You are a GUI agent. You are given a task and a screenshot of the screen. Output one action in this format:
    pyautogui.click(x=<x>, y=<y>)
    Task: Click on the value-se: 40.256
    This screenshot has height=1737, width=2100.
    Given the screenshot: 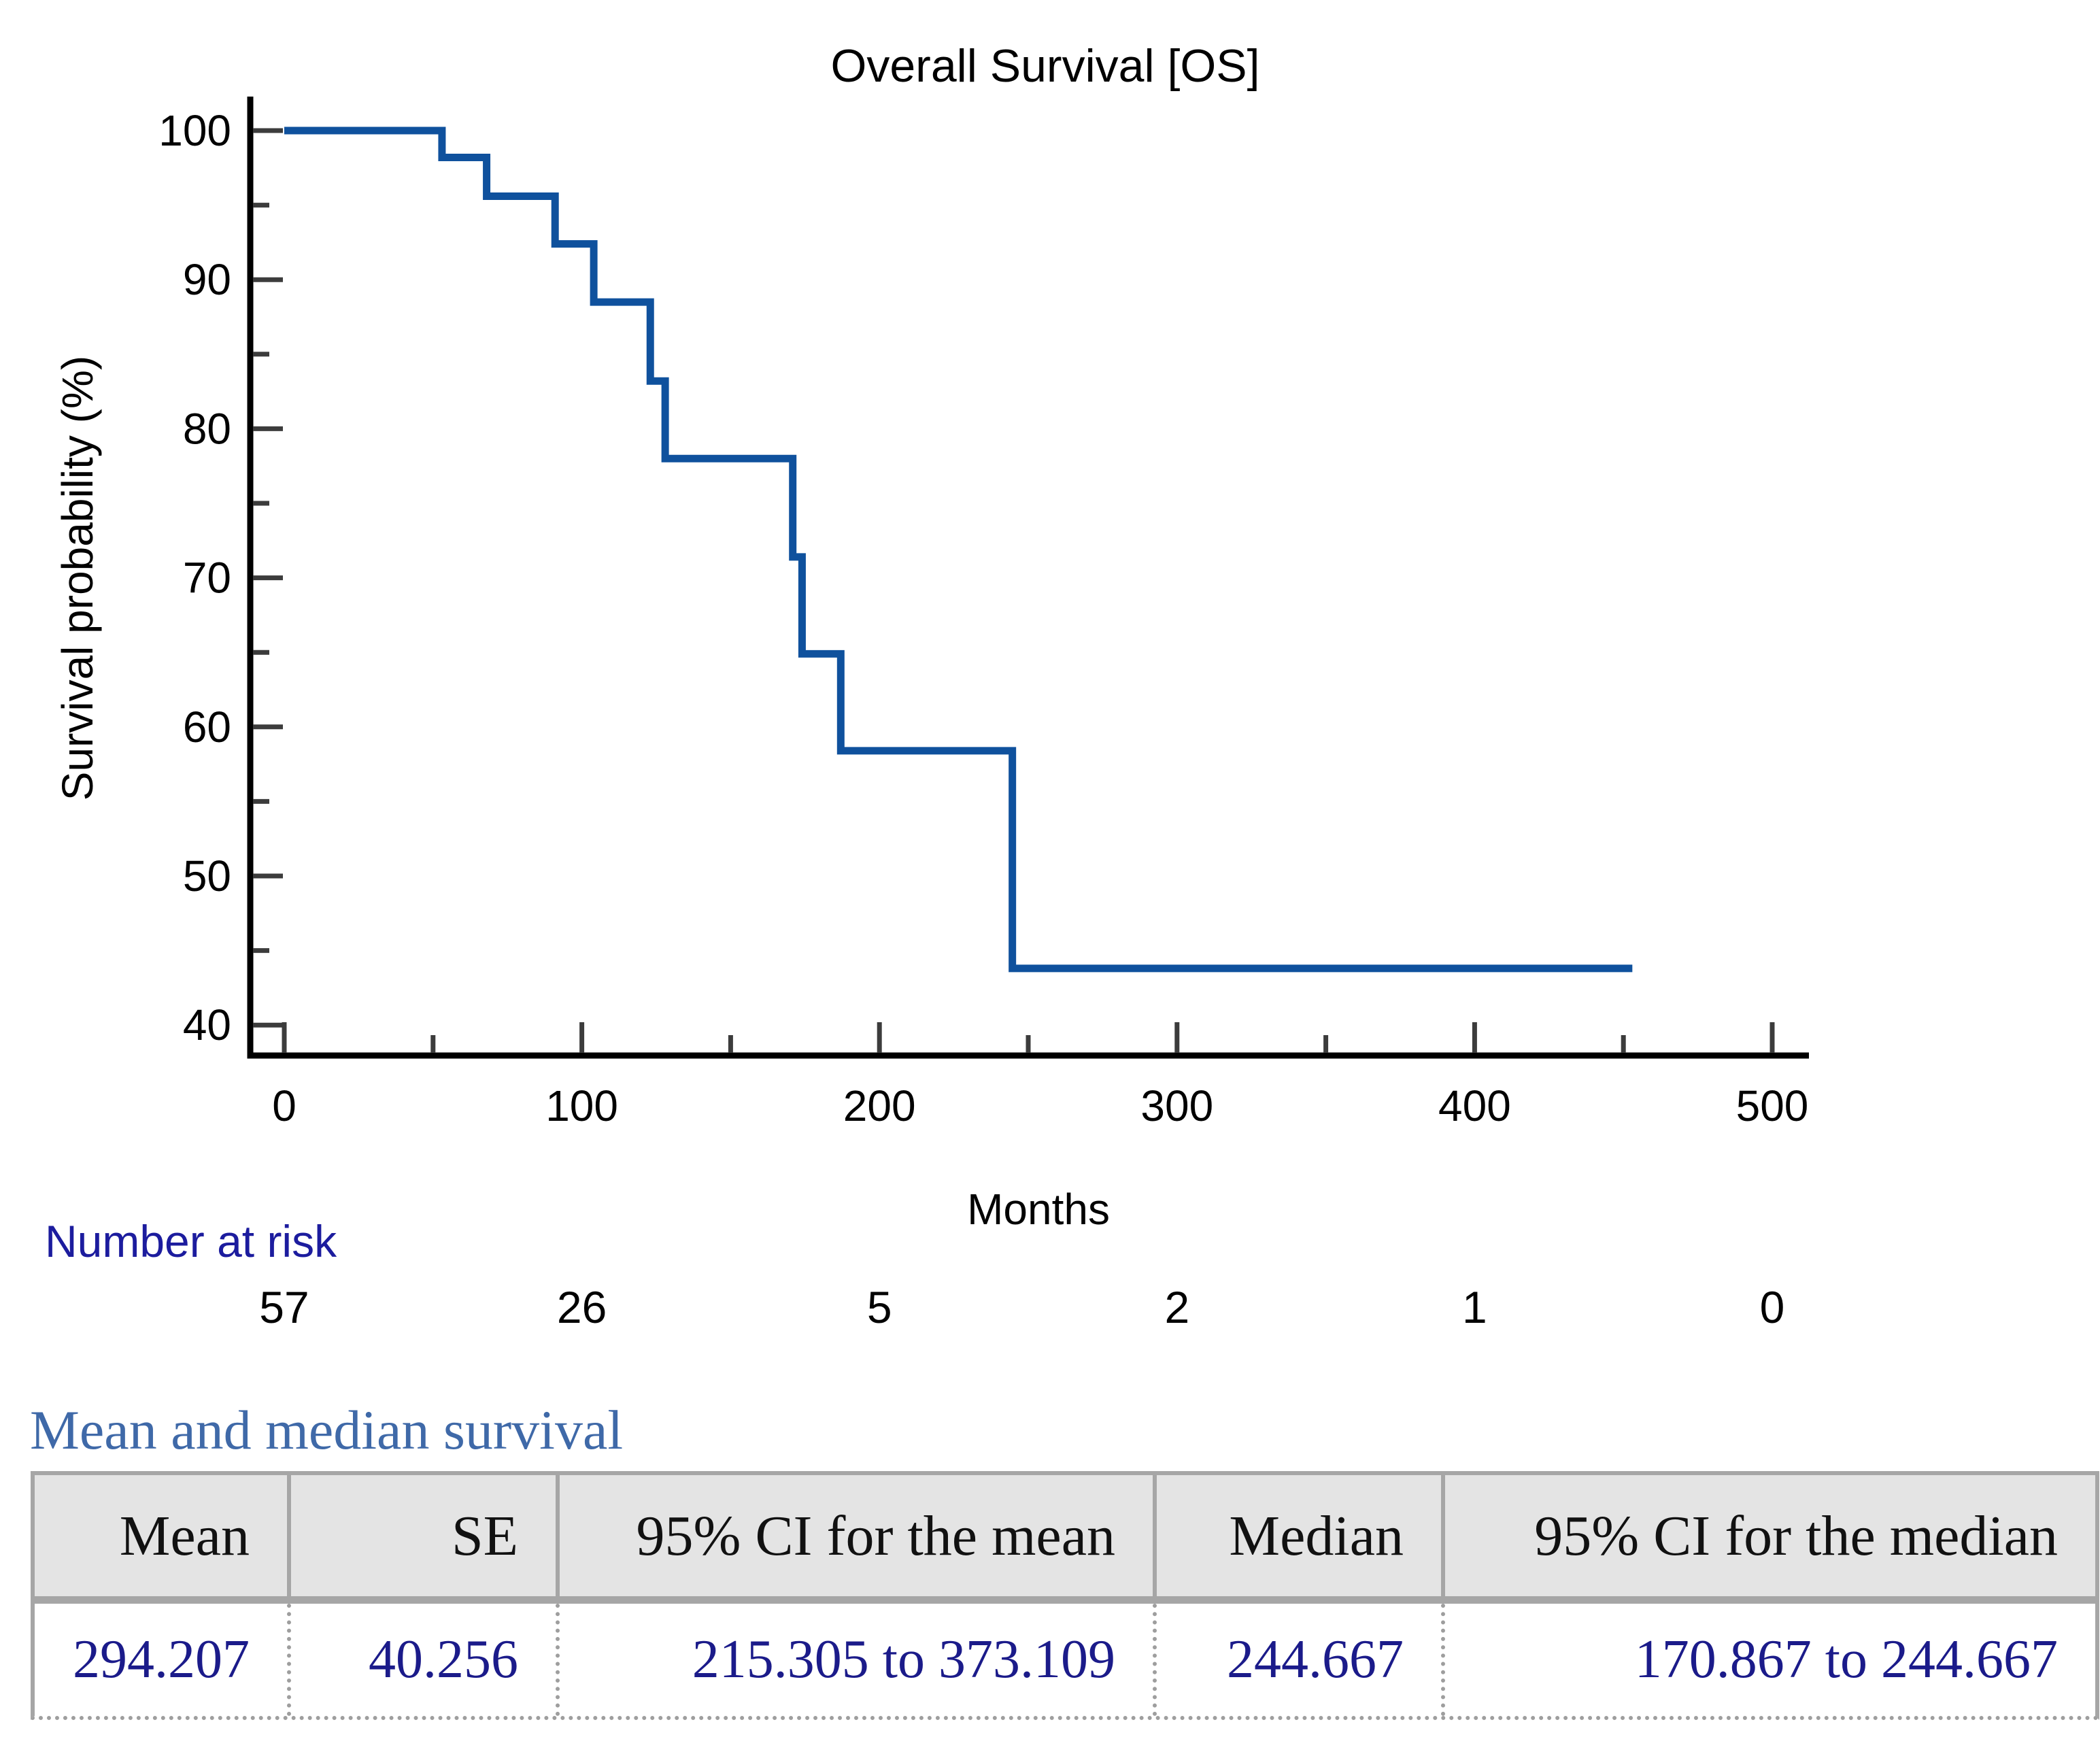 What is the action you would take?
    pyautogui.click(x=425, y=1660)
    